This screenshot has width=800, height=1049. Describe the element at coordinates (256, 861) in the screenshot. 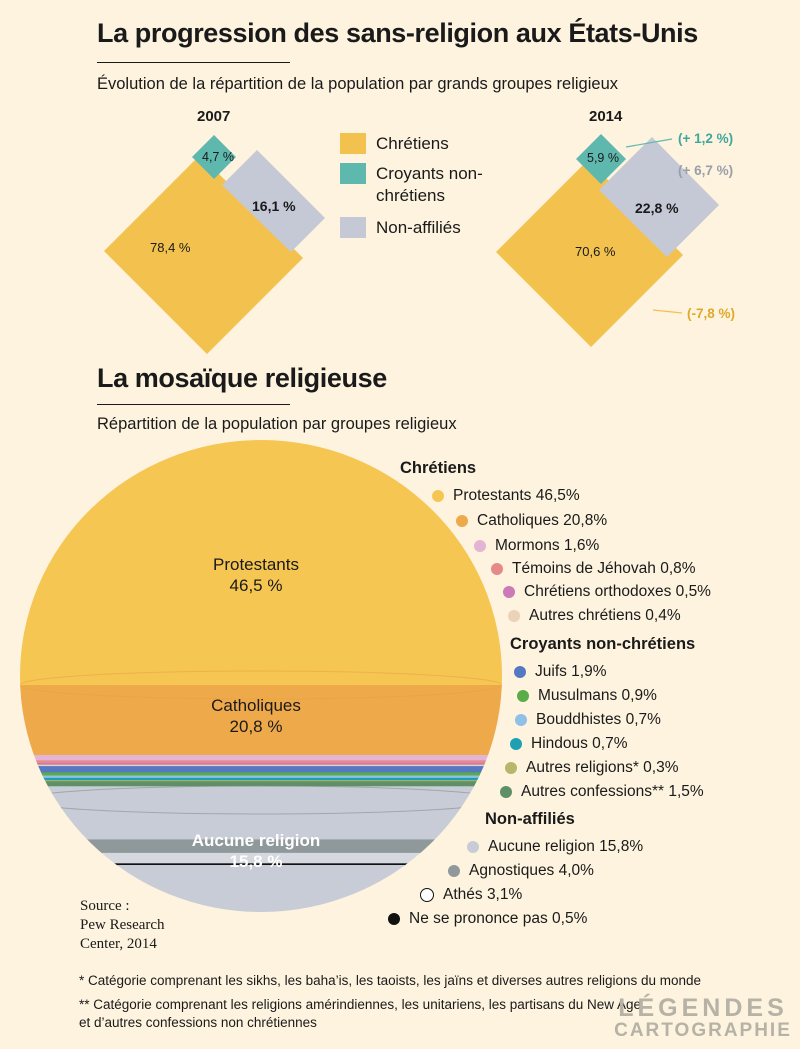

I see `pie-label-no-religion-value: 15,8 %` at that location.